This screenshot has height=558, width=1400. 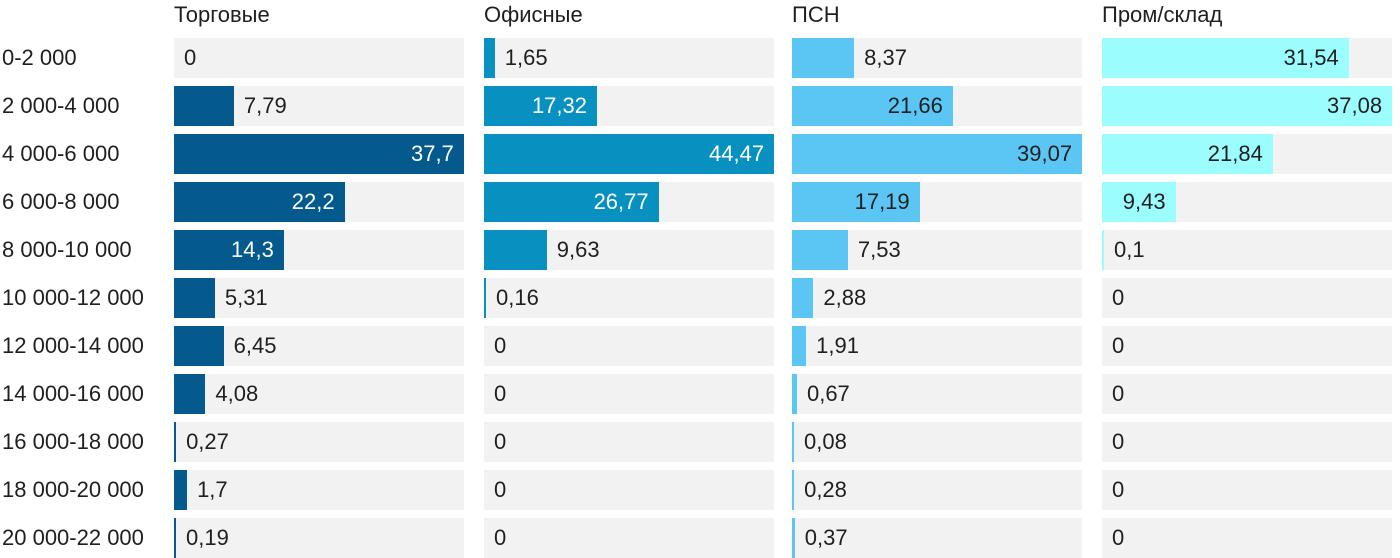 I want to click on value-label: 17,32, so click(x=559, y=105).